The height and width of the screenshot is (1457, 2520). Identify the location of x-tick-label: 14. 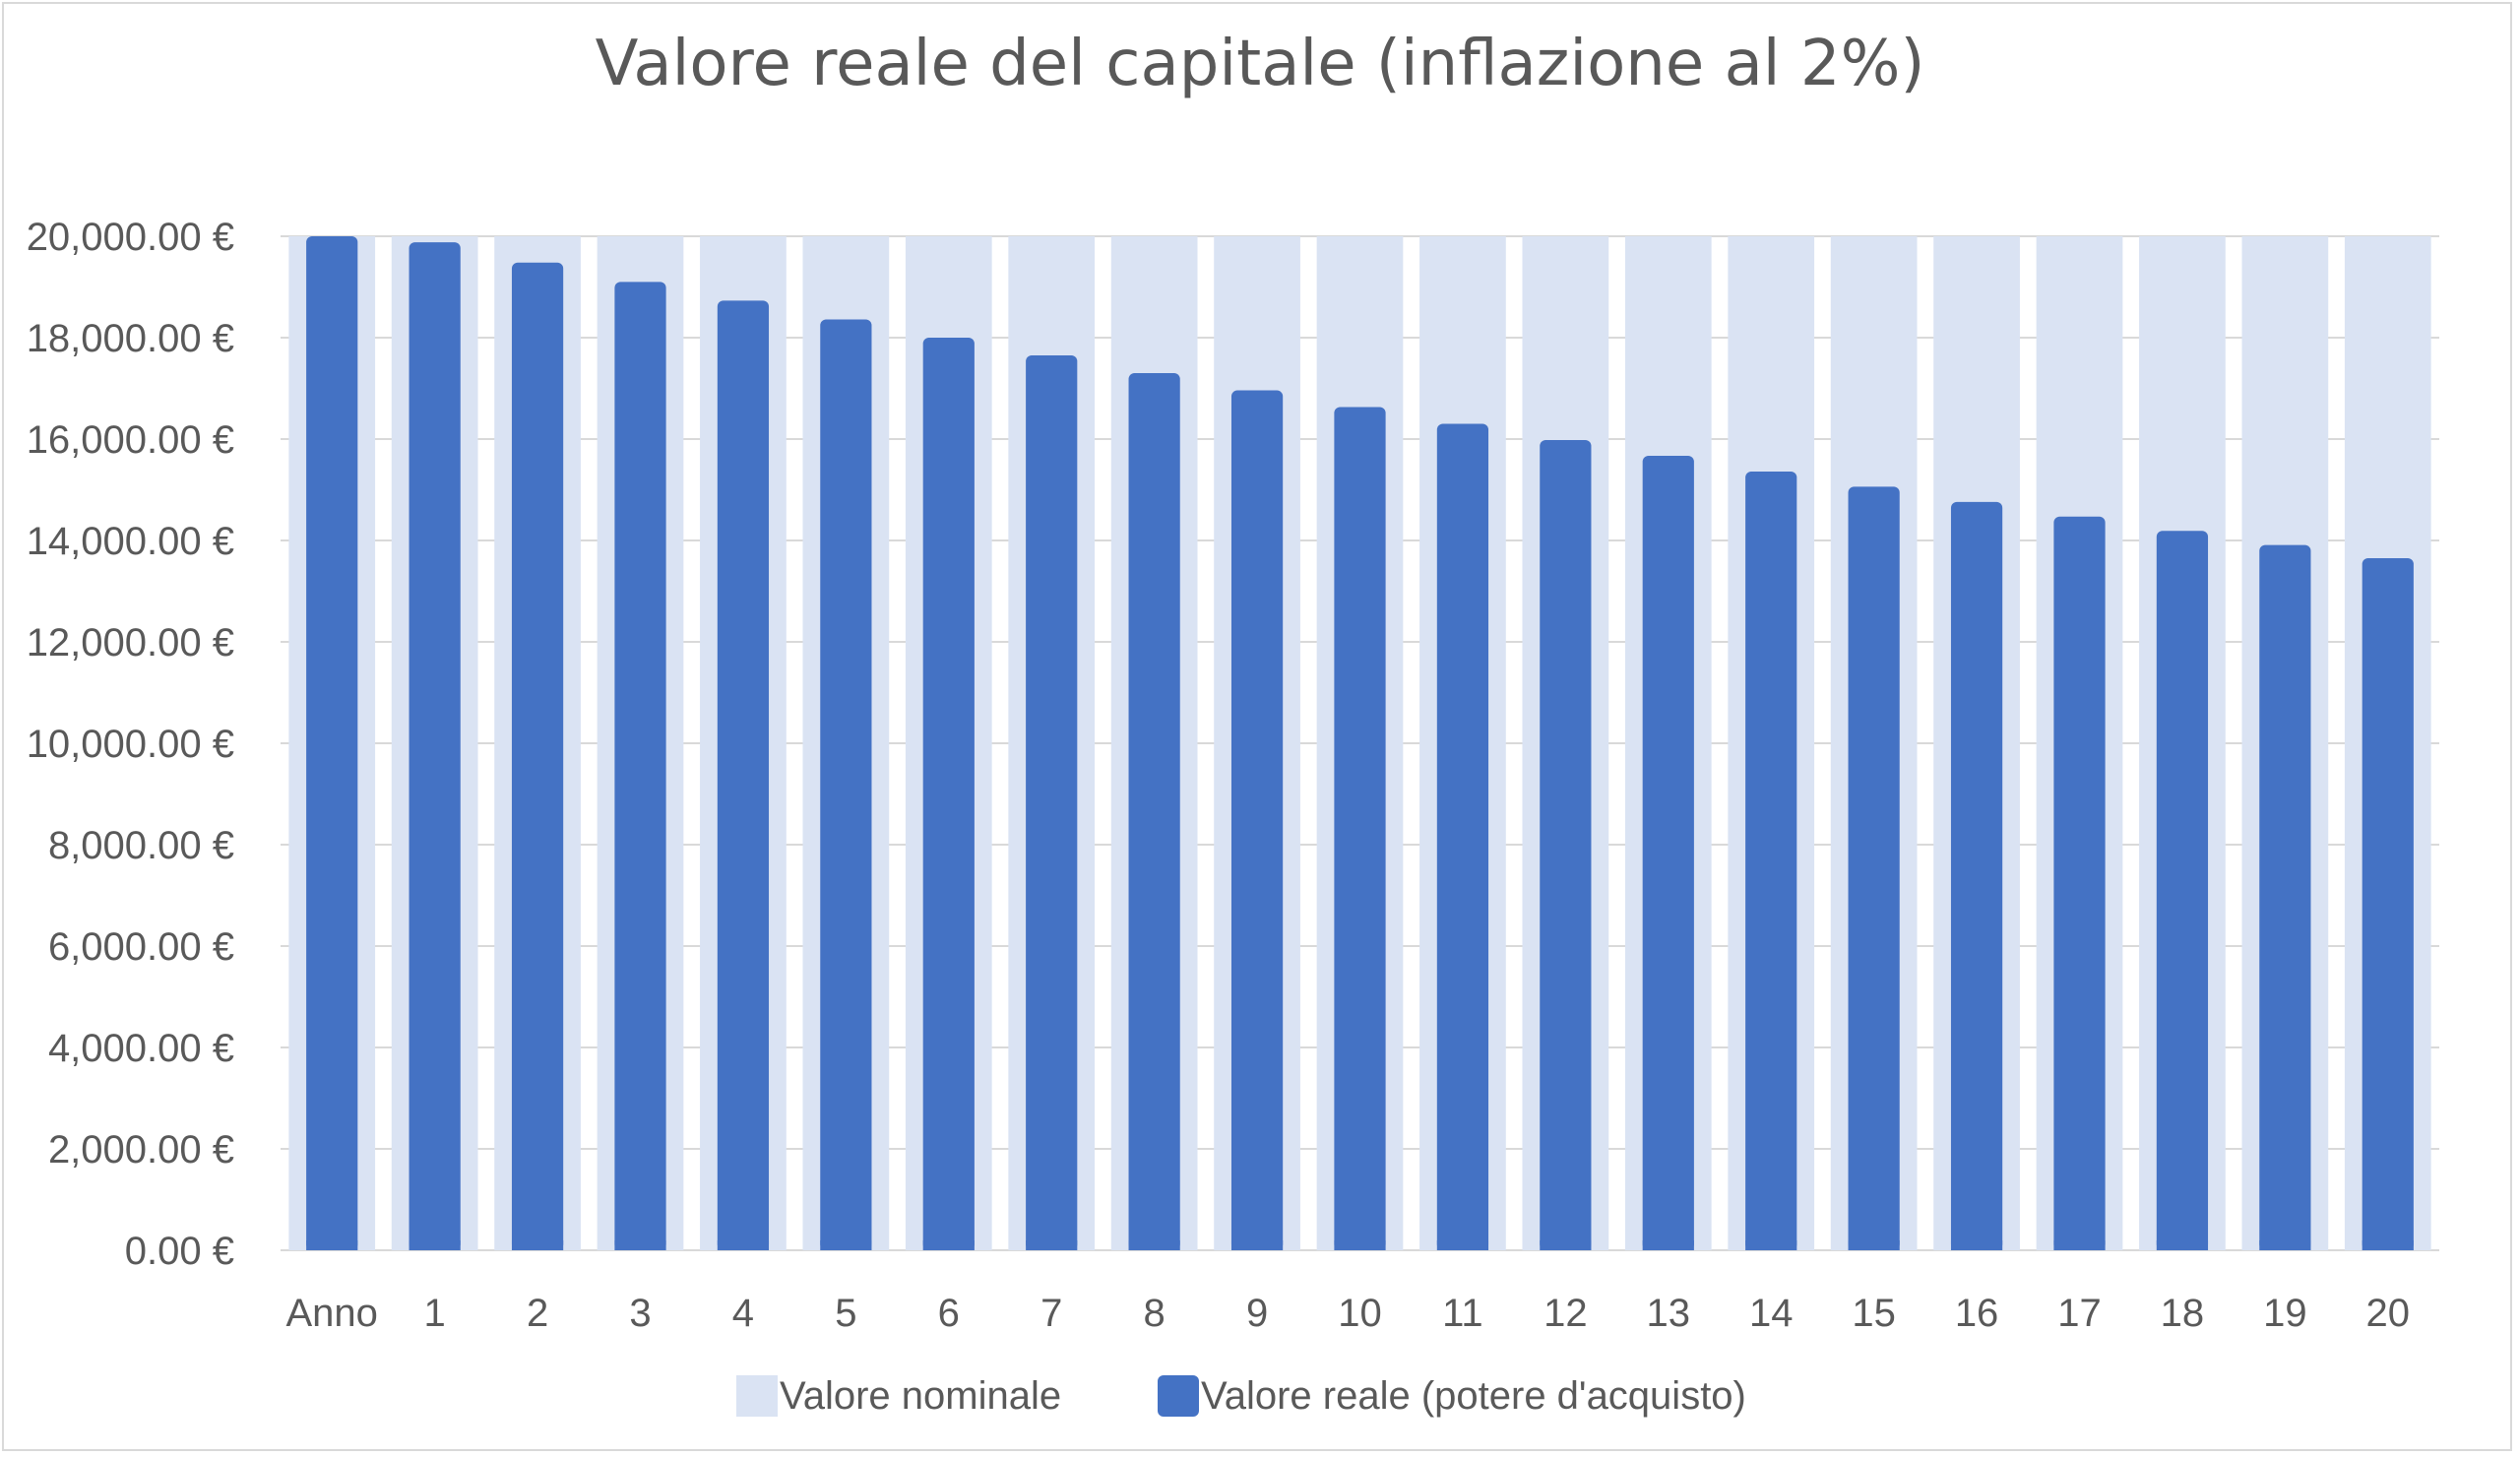
(1771, 1313).